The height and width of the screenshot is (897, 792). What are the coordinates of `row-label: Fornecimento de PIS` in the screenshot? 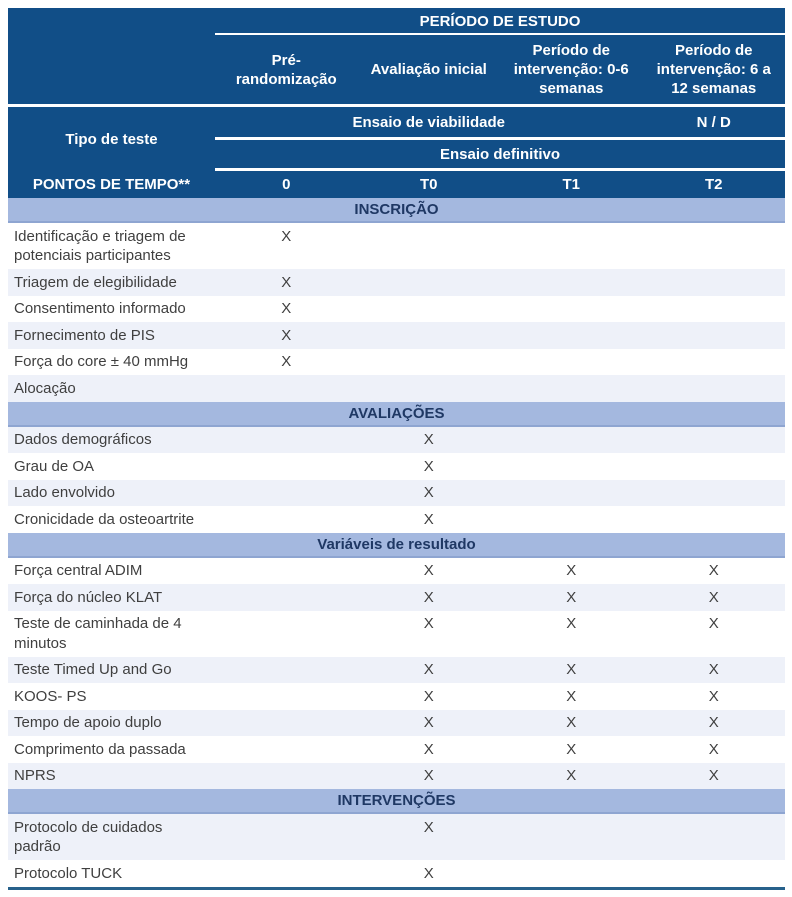 It's located at (84, 335).